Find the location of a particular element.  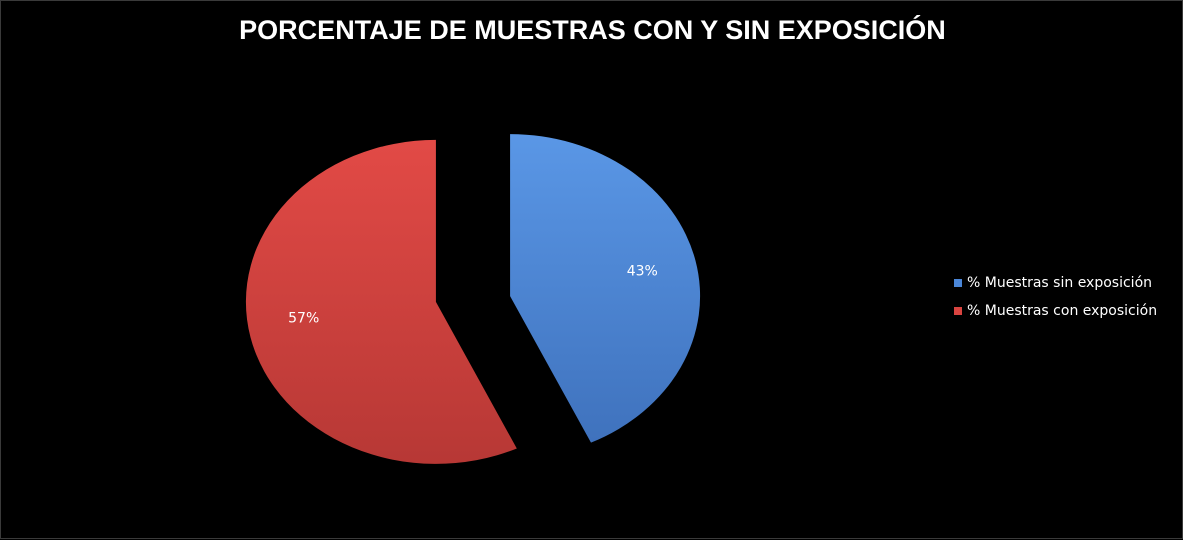

pie-data-label-0: 43% is located at coordinates (642, 271).